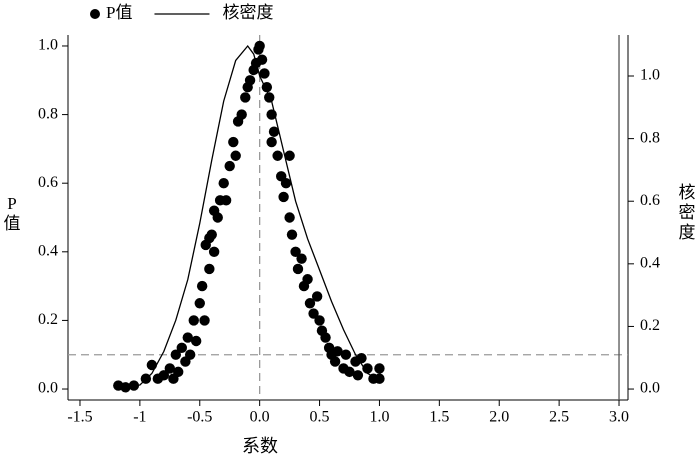 This screenshot has width=700, height=460. I want to click on y-tick-label: 0.2, so click(48, 319).